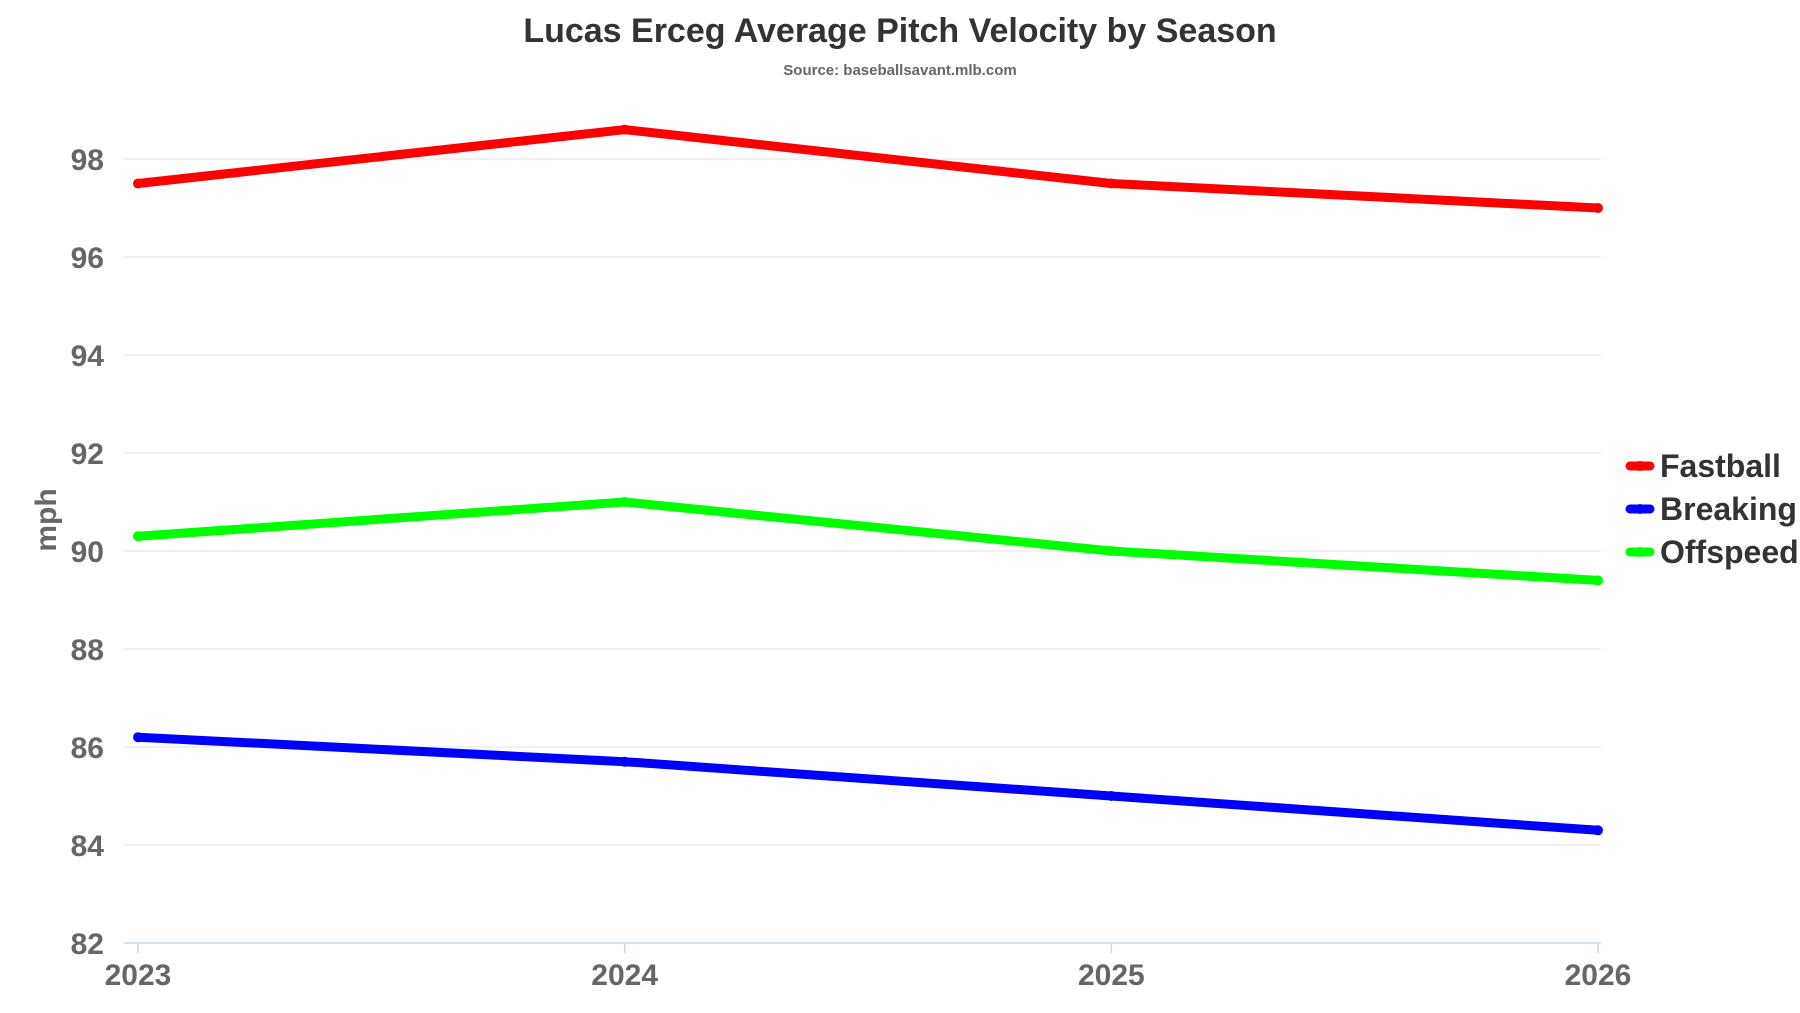 This screenshot has width=1800, height=1013. Describe the element at coordinates (1729, 552) in the screenshot. I see `legend-label: Offspeed` at that location.